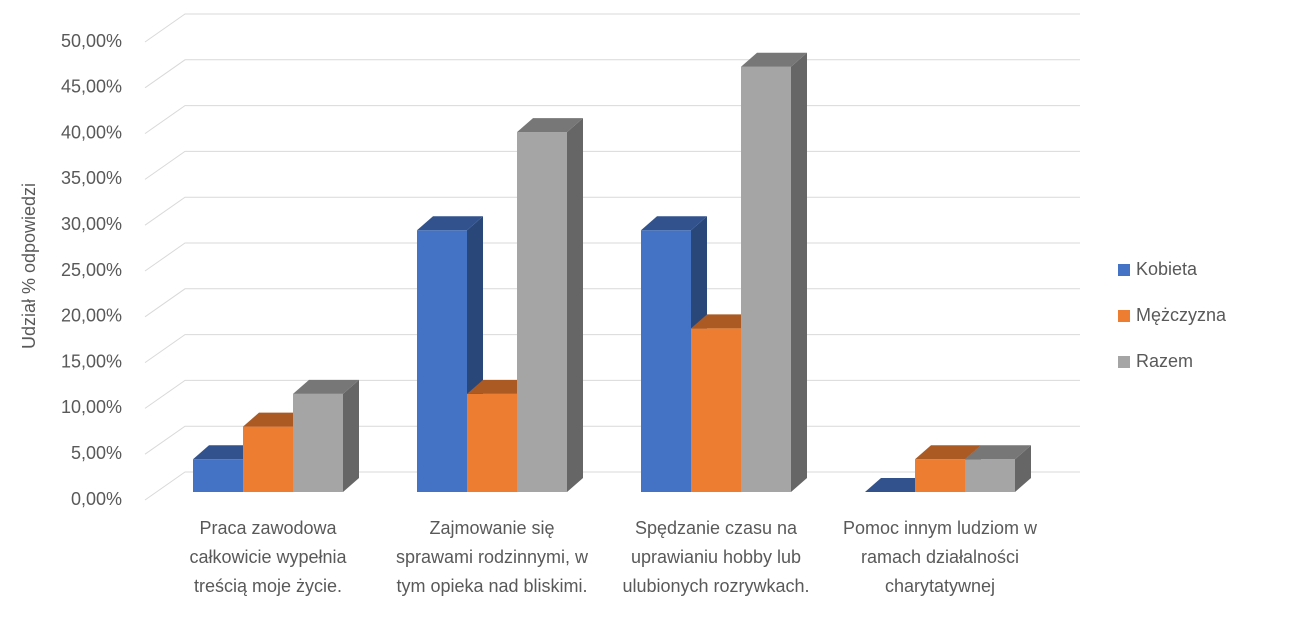 Image resolution: width=1291 pixels, height=637 pixels. Describe the element at coordinates (91, 41) in the screenshot. I see `y-tick-label: 50,00%` at that location.